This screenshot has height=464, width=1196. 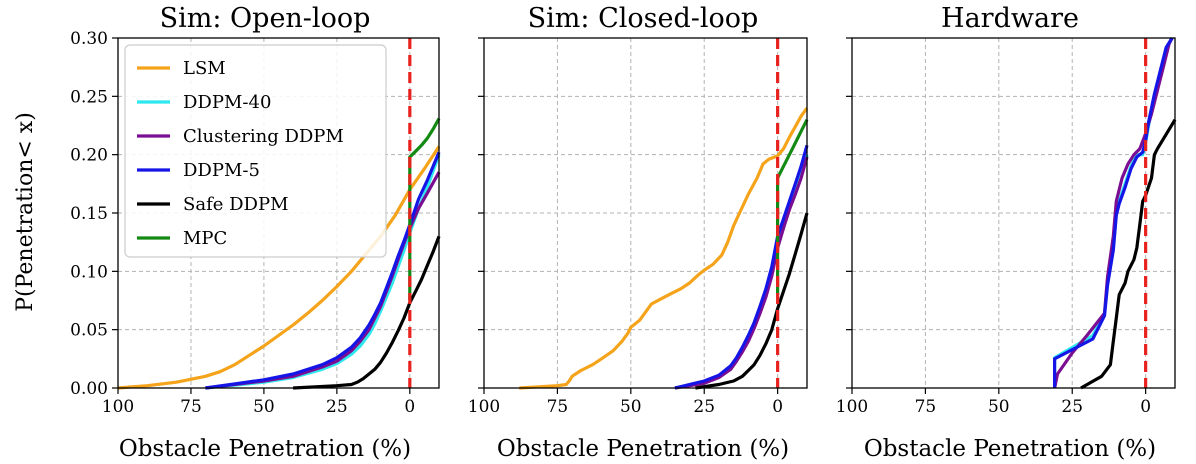 What do you see at coordinates (1010, 18) in the screenshot?
I see `panel-title: Hardware` at bounding box center [1010, 18].